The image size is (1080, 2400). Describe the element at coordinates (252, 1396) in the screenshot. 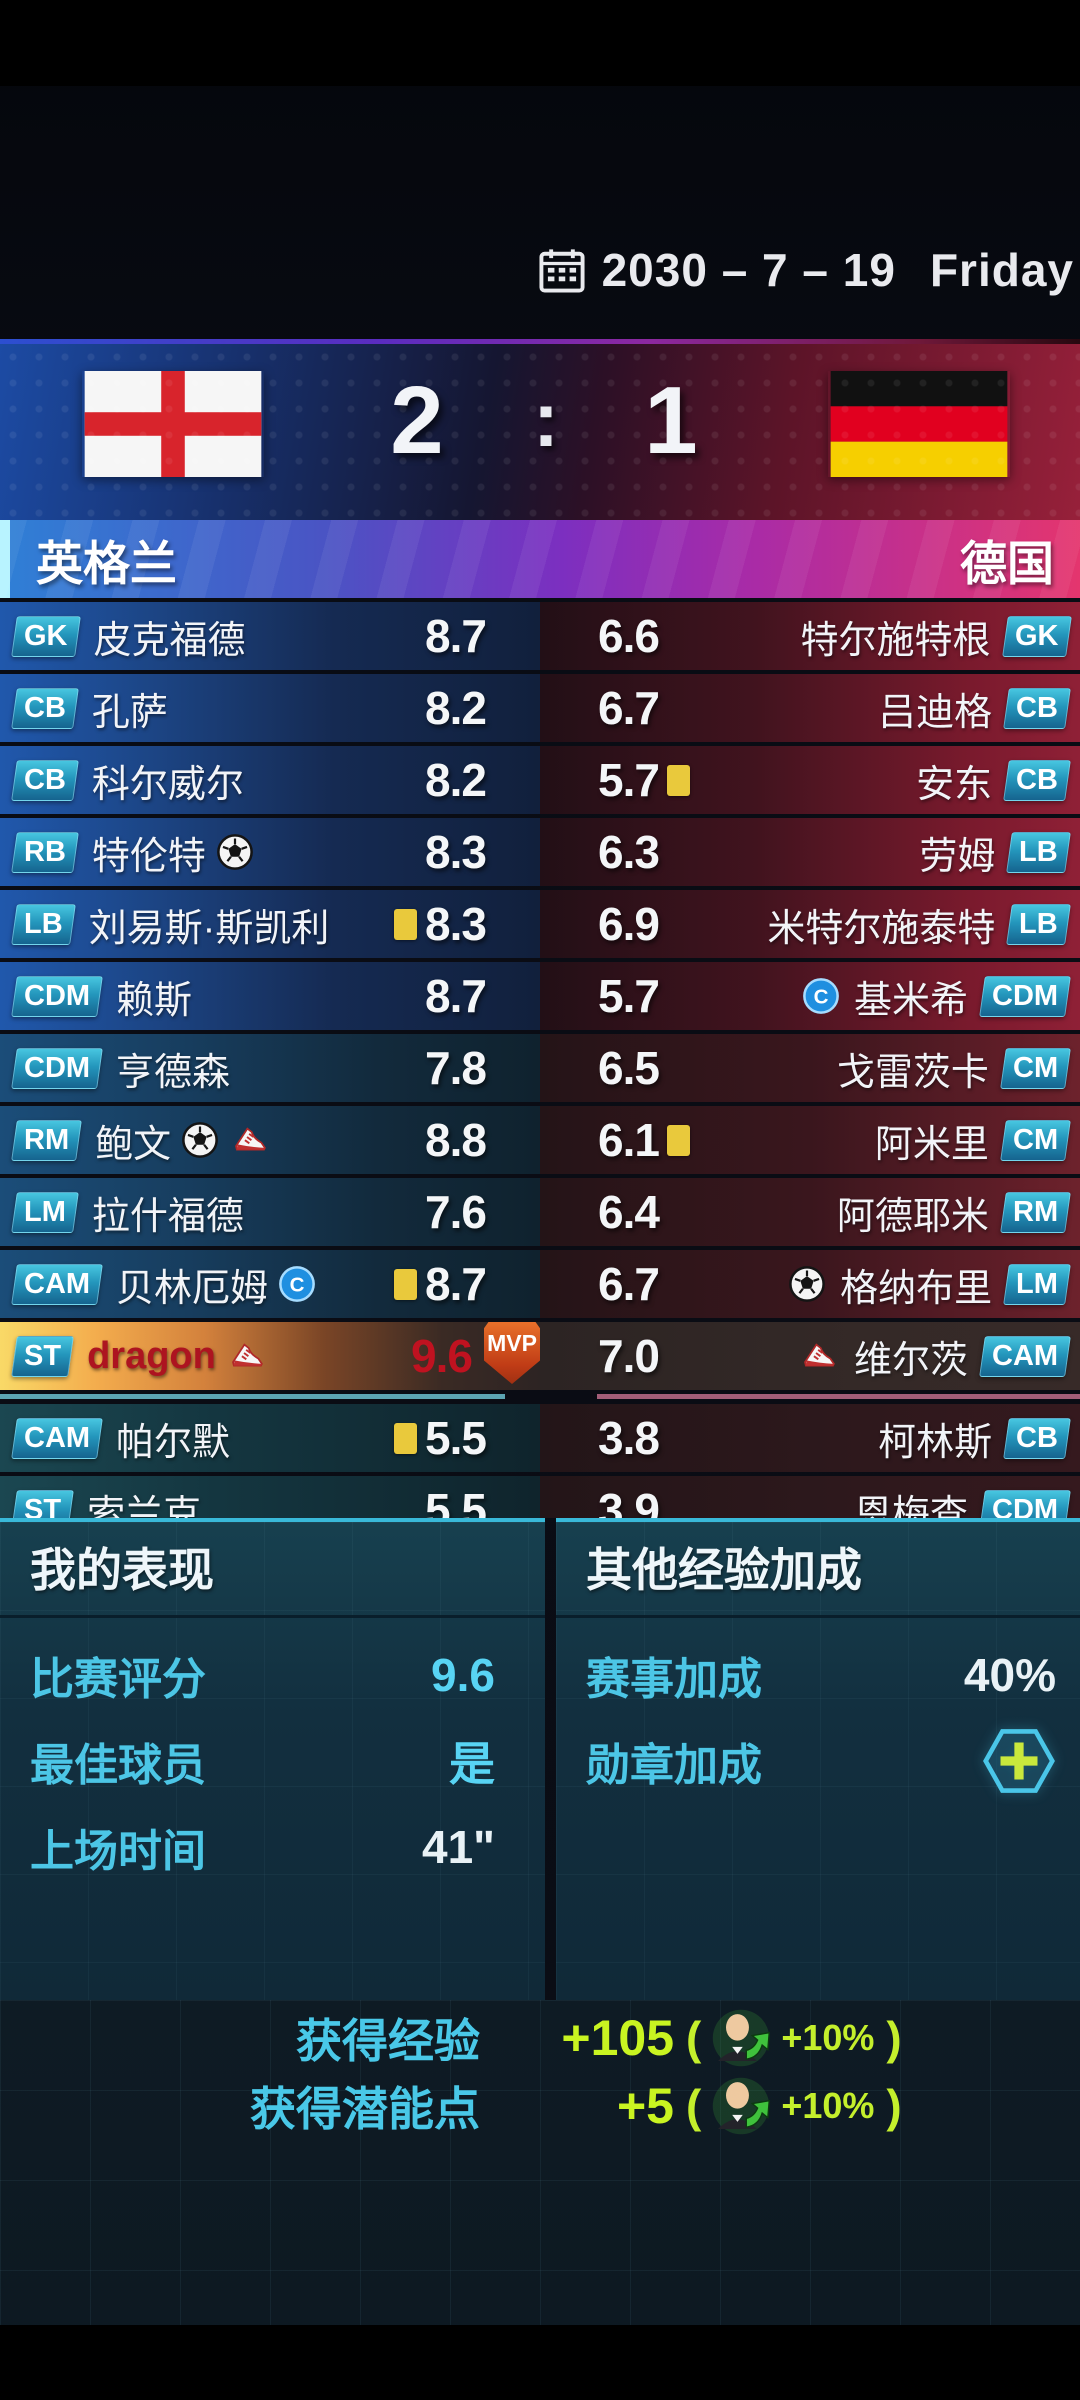

I see `home-divider-line` at that location.